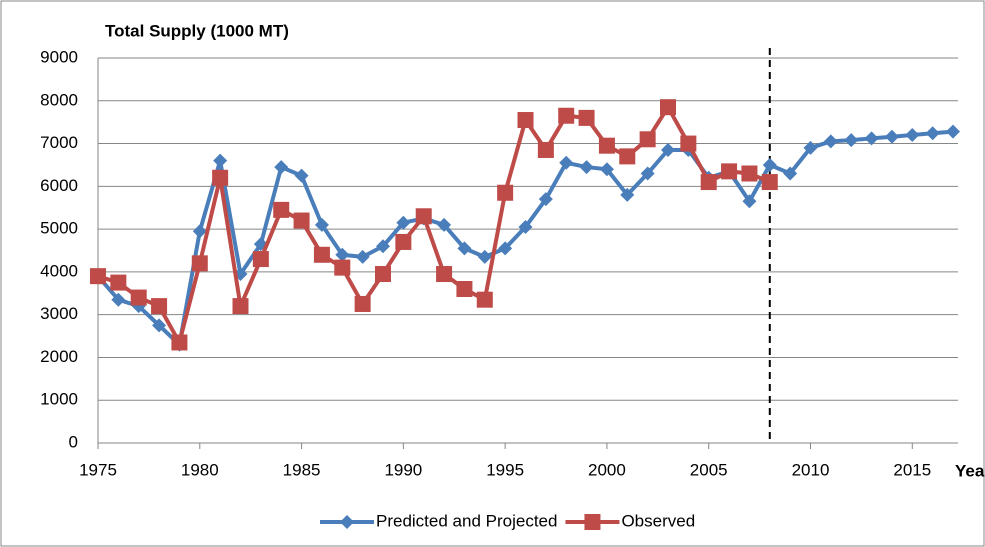 This screenshot has width=985, height=547. Describe the element at coordinates (59, 270) in the screenshot. I see `y-tick-label: 4000` at that location.